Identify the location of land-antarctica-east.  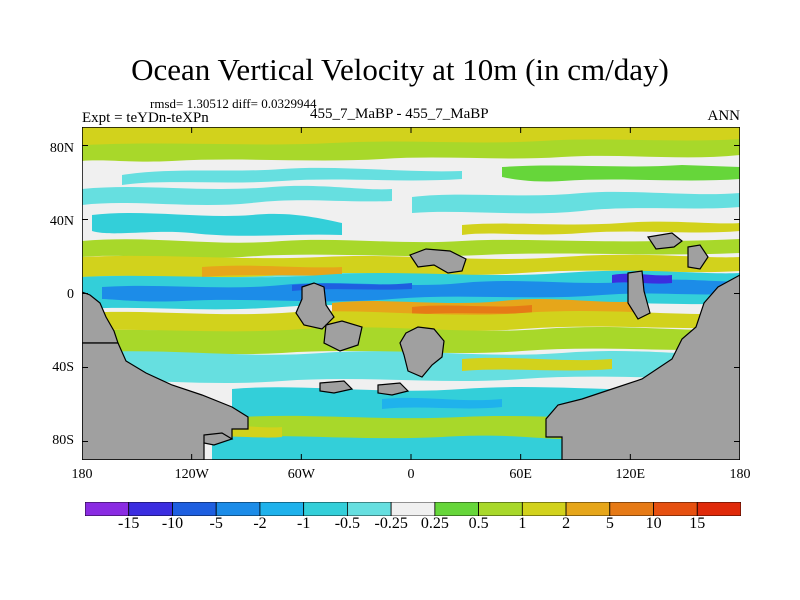
(642, 367).